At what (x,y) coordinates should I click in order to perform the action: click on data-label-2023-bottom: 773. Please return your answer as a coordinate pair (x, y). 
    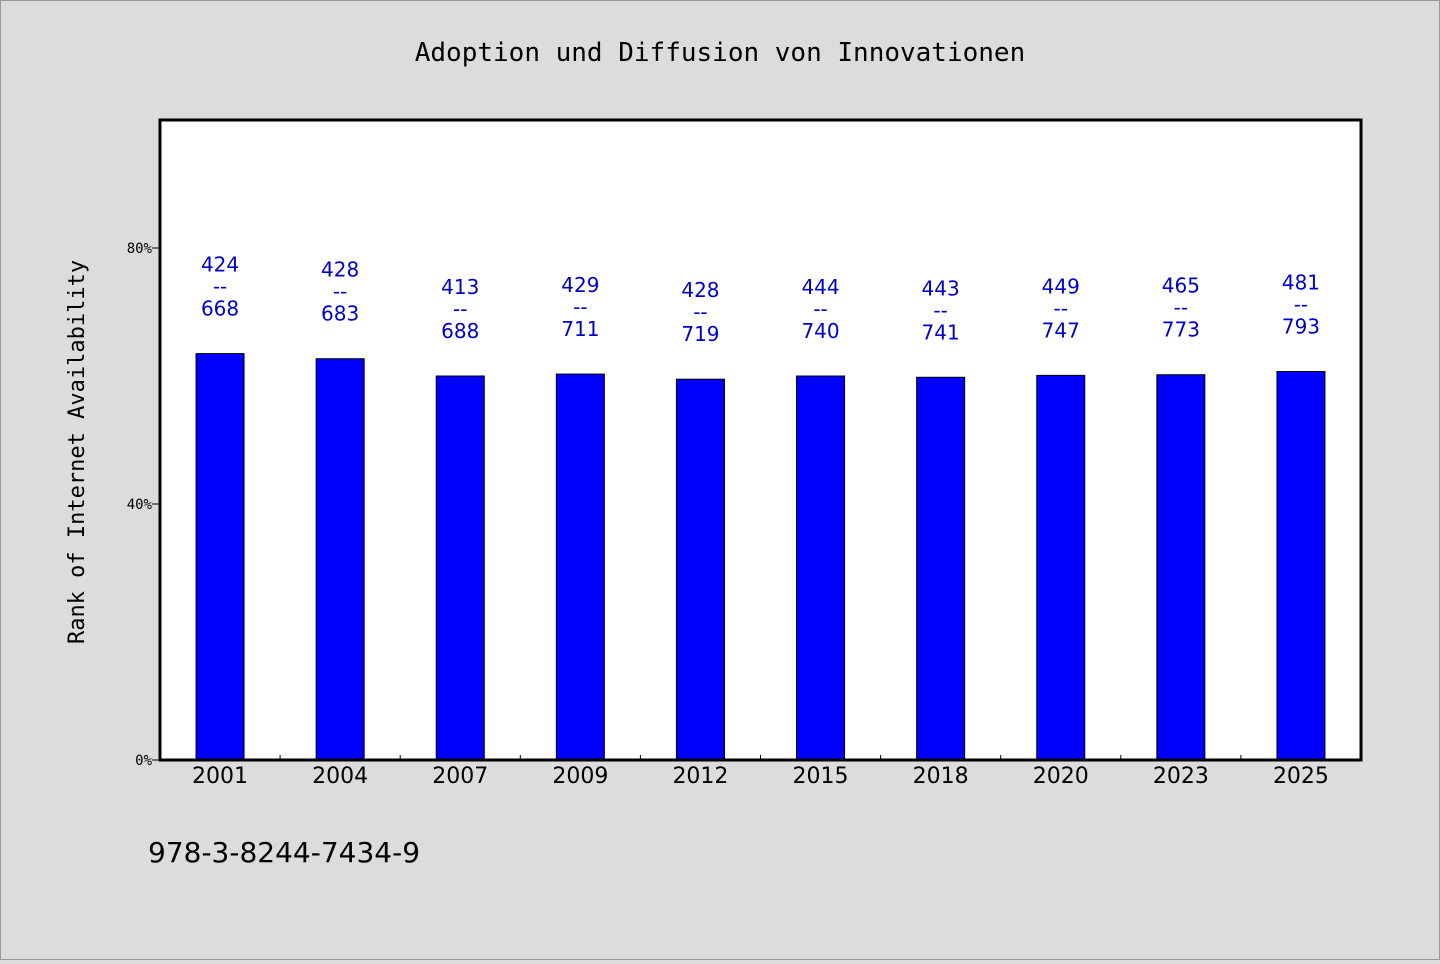
    Looking at the image, I should click on (1181, 330).